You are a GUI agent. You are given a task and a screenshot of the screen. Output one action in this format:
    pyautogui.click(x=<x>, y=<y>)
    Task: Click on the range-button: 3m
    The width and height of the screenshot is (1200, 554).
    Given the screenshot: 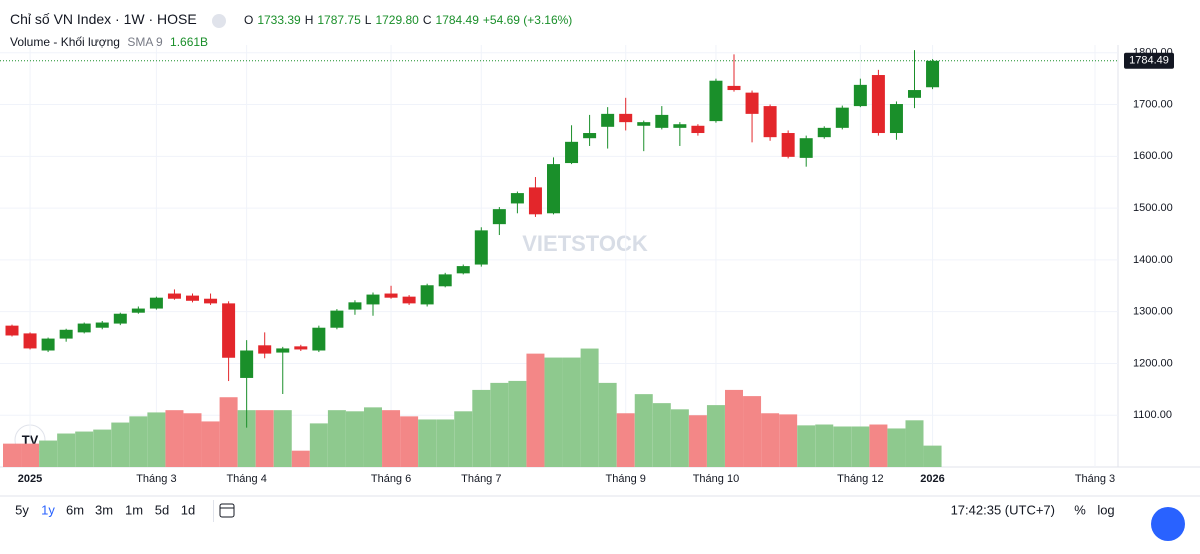 What is the action you would take?
    pyautogui.click(x=104, y=509)
    